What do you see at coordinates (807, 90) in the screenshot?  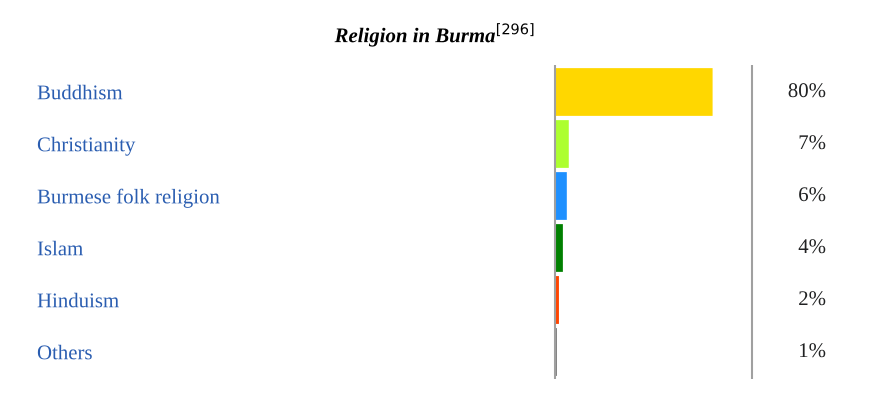 I see `data-label: 80%` at bounding box center [807, 90].